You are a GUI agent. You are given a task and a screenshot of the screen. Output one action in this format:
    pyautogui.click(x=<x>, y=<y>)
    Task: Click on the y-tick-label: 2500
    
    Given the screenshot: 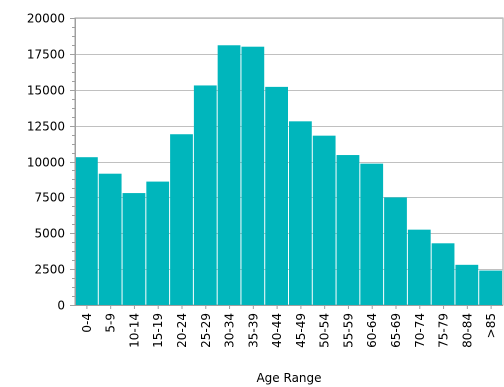 What is the action you would take?
    pyautogui.click(x=49, y=270)
    